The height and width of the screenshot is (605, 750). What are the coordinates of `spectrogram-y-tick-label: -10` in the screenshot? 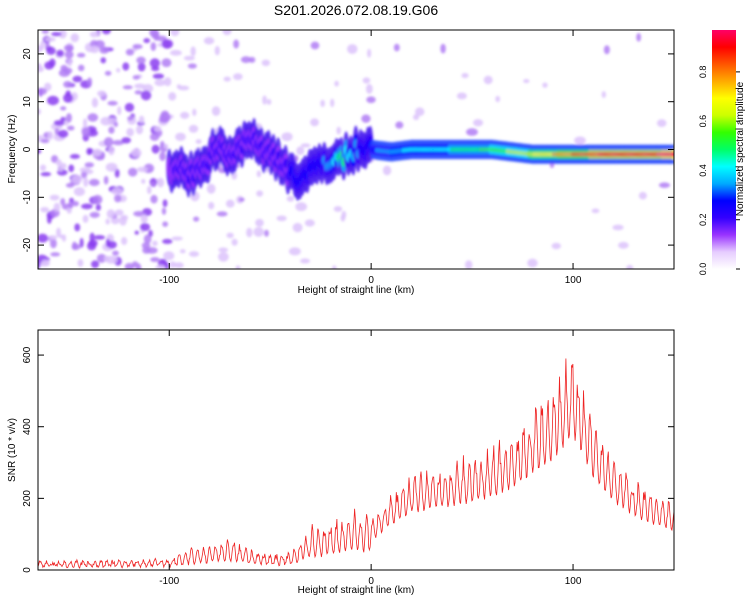 It's located at (27, 197).